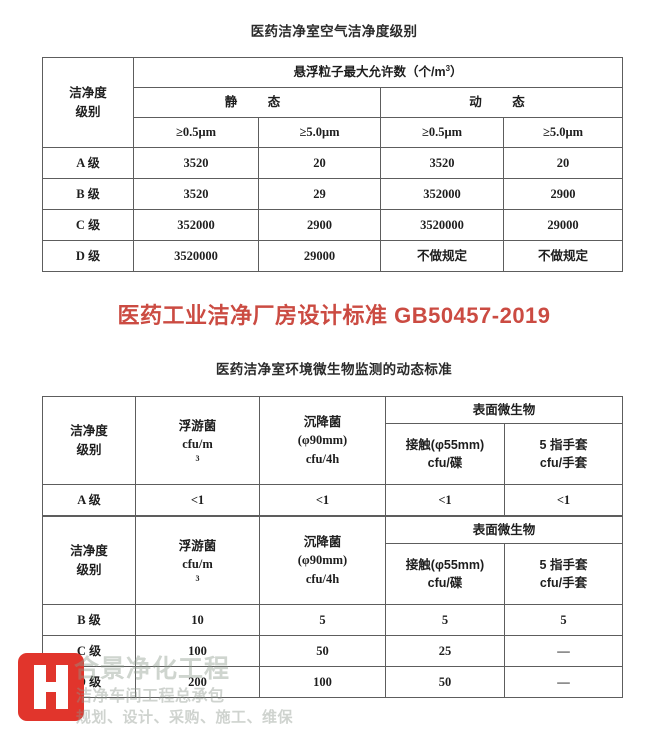 Image resolution: width=668 pixels, height=732 pixels. I want to click on table-header-row: 洁净度 级别 悬浮粒子最大允许数（个/m3）, so click(332, 102).